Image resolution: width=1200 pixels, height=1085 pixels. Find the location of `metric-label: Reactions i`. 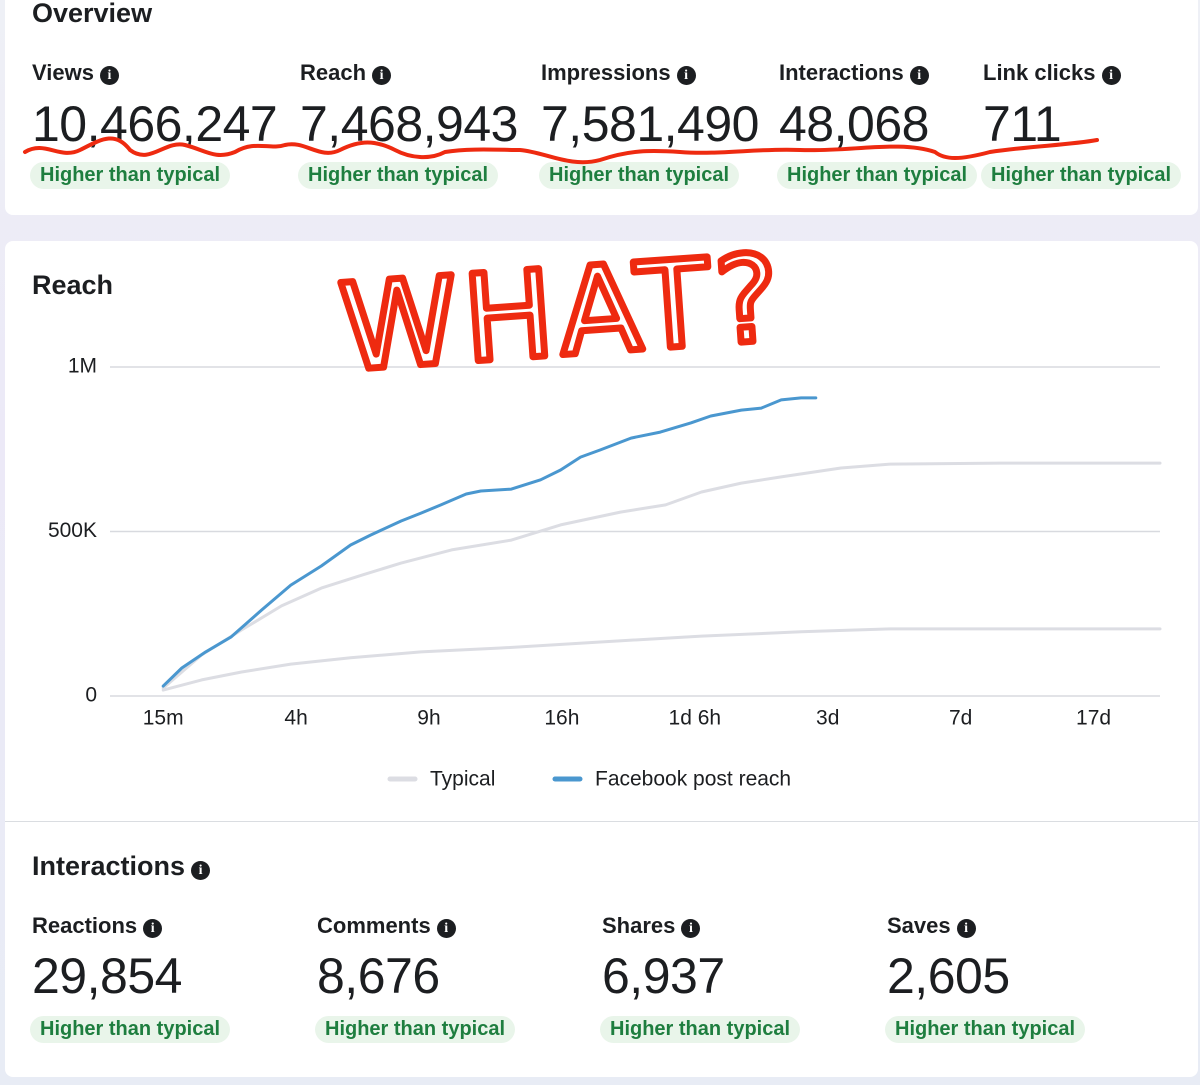

metric-label: Reactions i is located at coordinates (97, 926).